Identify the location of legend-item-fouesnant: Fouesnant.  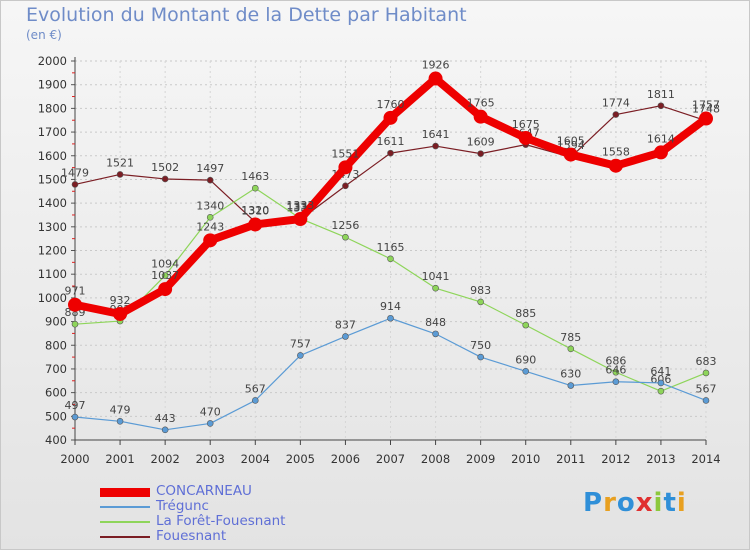
(230, 536).